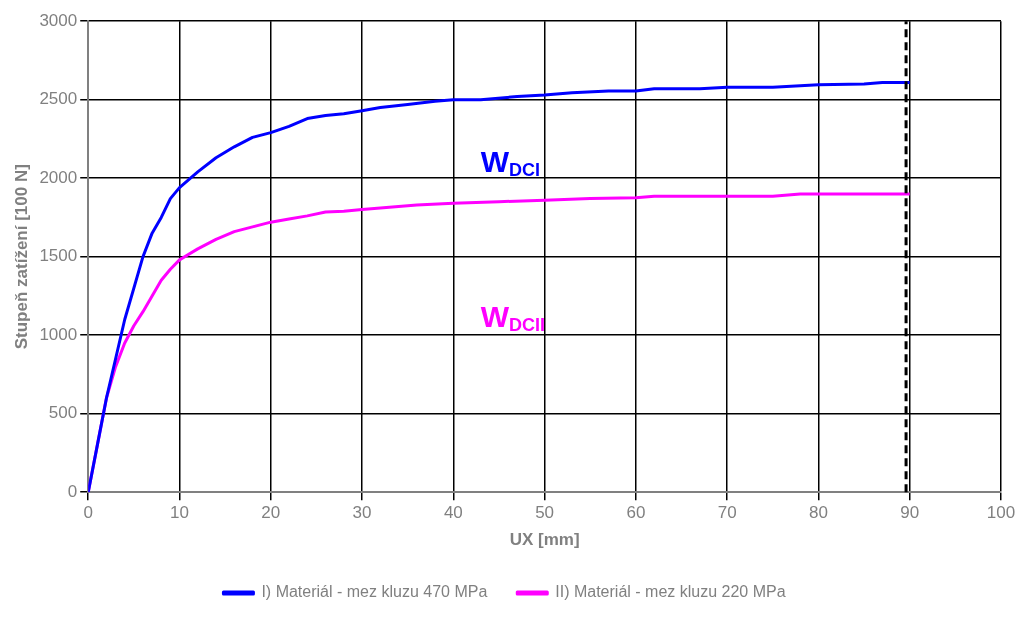  Describe the element at coordinates (63, 413) in the screenshot. I see `y-tick-label: 500` at that location.